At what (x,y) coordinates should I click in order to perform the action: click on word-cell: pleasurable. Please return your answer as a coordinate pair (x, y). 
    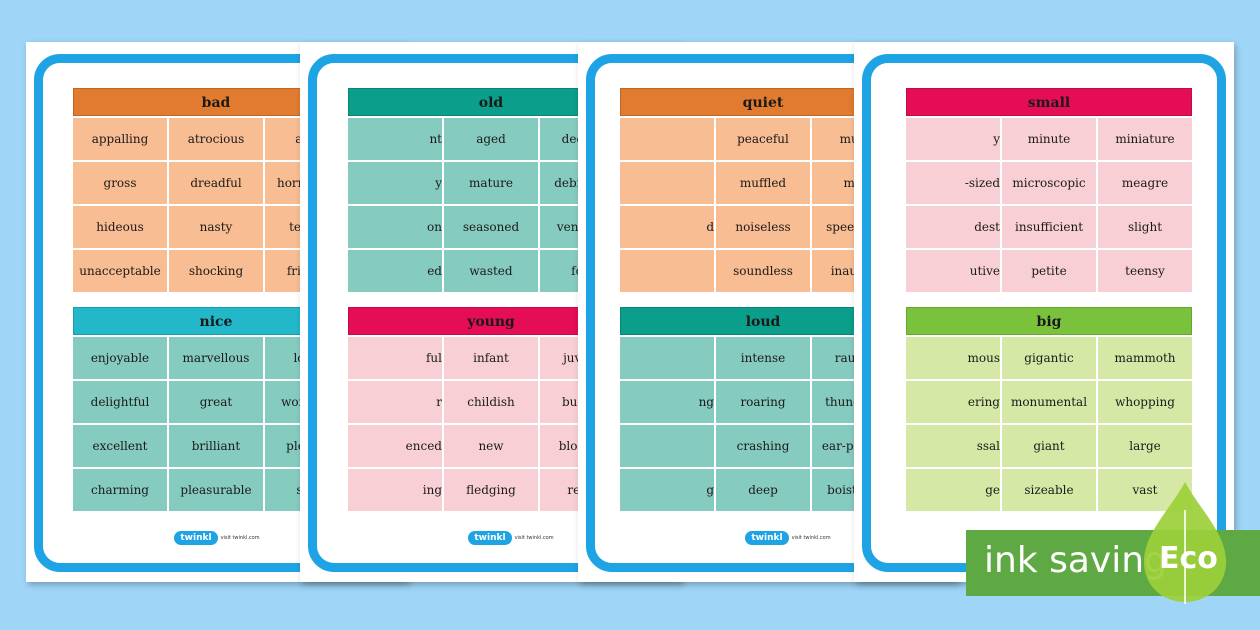
    Looking at the image, I should click on (216, 490).